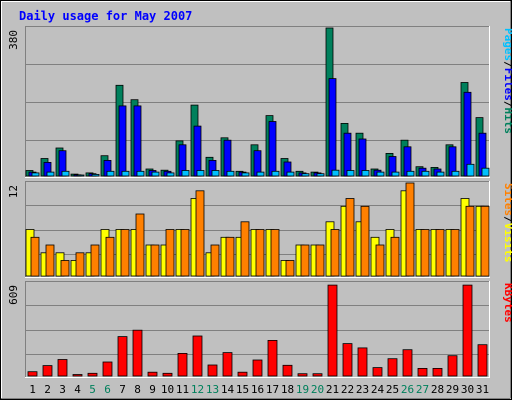  Describe the element at coordinates (507, 243) in the screenshot. I see `legend-entry-visits: Visits` at that location.